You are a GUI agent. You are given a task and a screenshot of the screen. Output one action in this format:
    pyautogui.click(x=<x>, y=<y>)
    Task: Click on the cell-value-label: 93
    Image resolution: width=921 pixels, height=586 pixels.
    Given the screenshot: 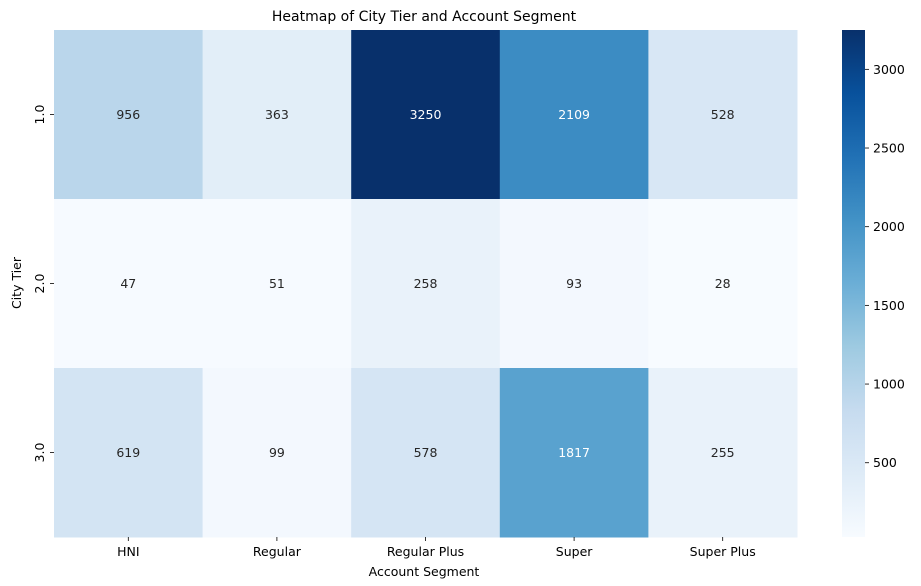 What is the action you would take?
    pyautogui.click(x=574, y=283)
    